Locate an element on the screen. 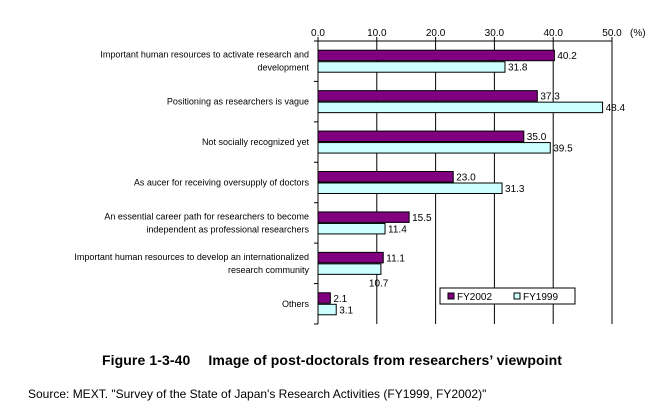 Image resolution: width=664 pixels, height=411 pixels. legend-label: FY1999 is located at coordinates (540, 297).